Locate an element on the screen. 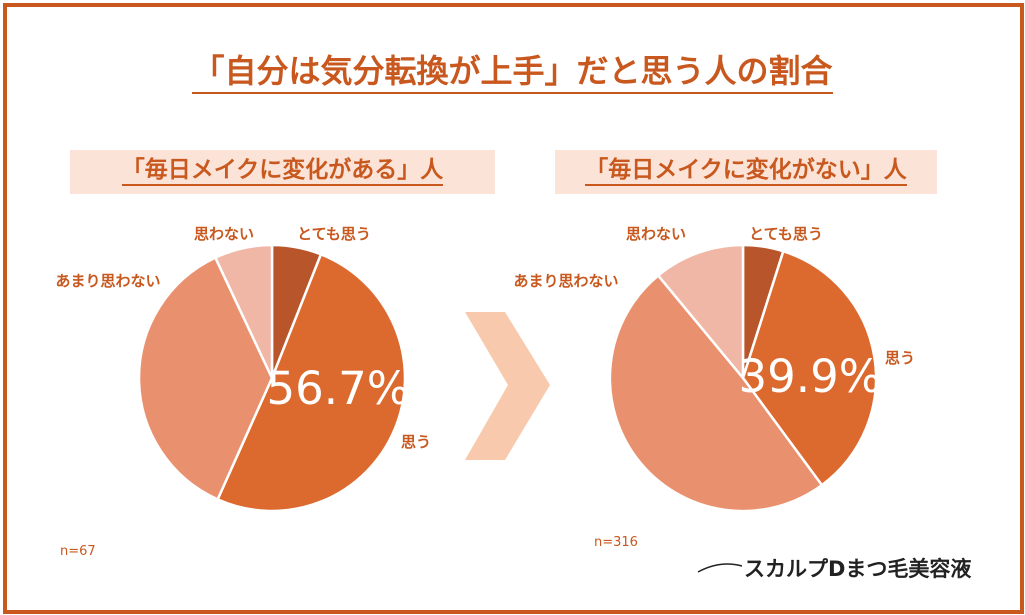 Image resolution: width=1025 pixels, height=615 pixels. left-chart-title: 「毎日メイクに変化がある」人 is located at coordinates (282, 171).